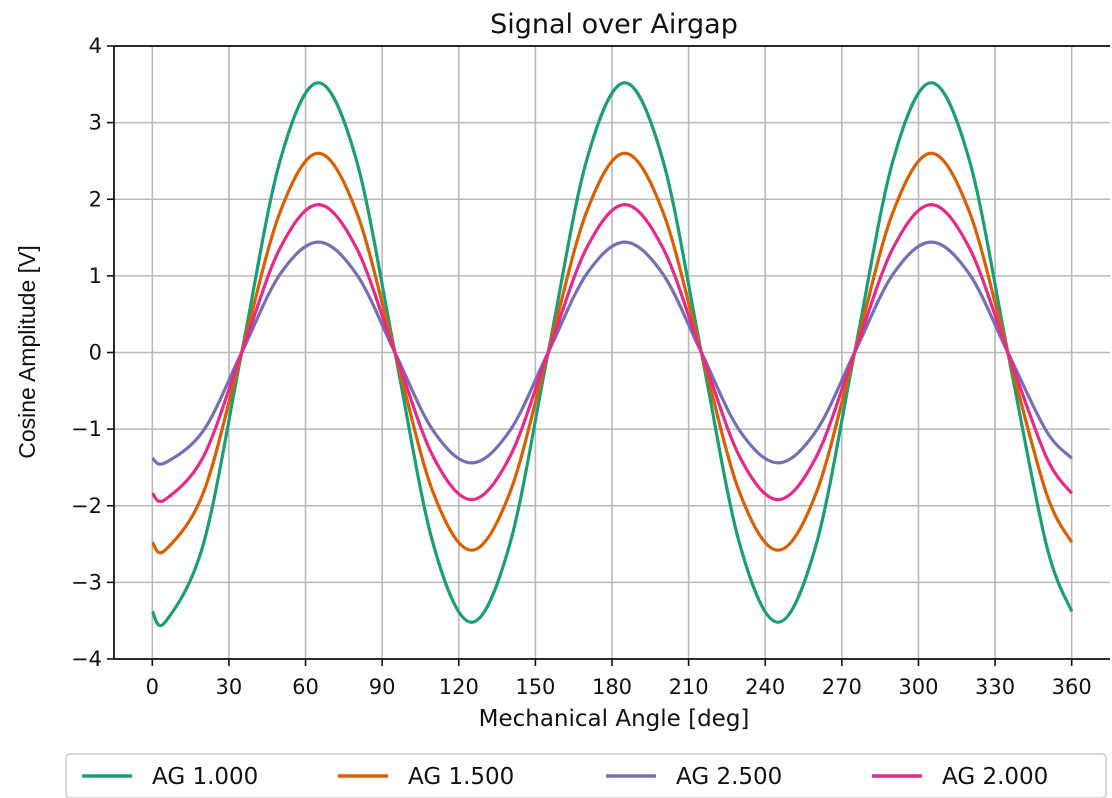 This screenshot has width=1112, height=798. Describe the element at coordinates (229, 687) in the screenshot. I see `x-tick-label: 30` at that location.